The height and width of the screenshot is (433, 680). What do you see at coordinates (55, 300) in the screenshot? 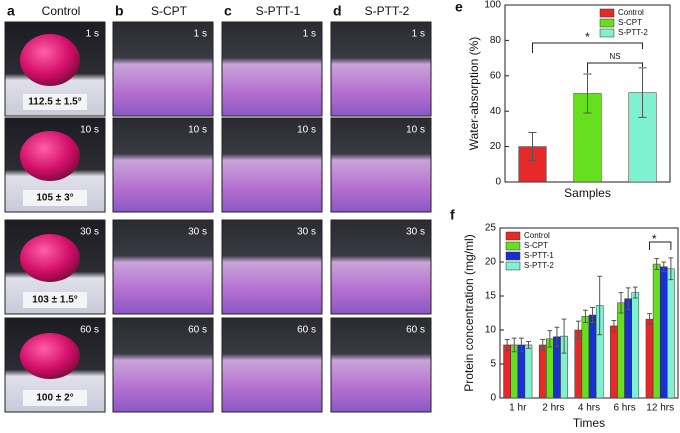
I see `contact-angle: 103 ± 1.5°` at bounding box center [55, 300].